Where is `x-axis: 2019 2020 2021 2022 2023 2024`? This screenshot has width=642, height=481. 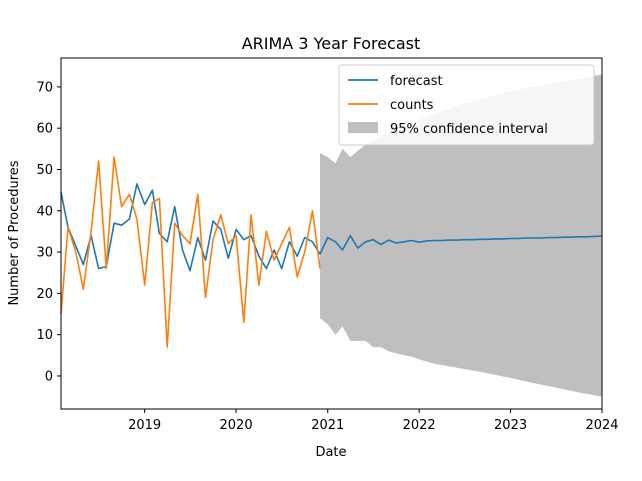 x-axis: 2019 2020 2021 2022 2023 2024 is located at coordinates (373, 421).